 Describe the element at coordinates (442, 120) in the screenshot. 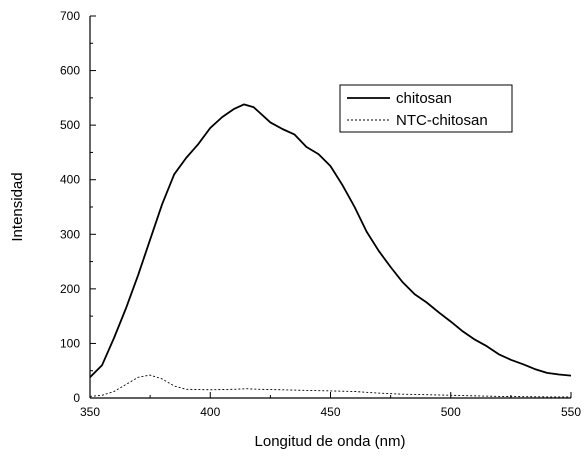

I see `legend-label-ntc-chitosan: NTC-chitosan` at that location.